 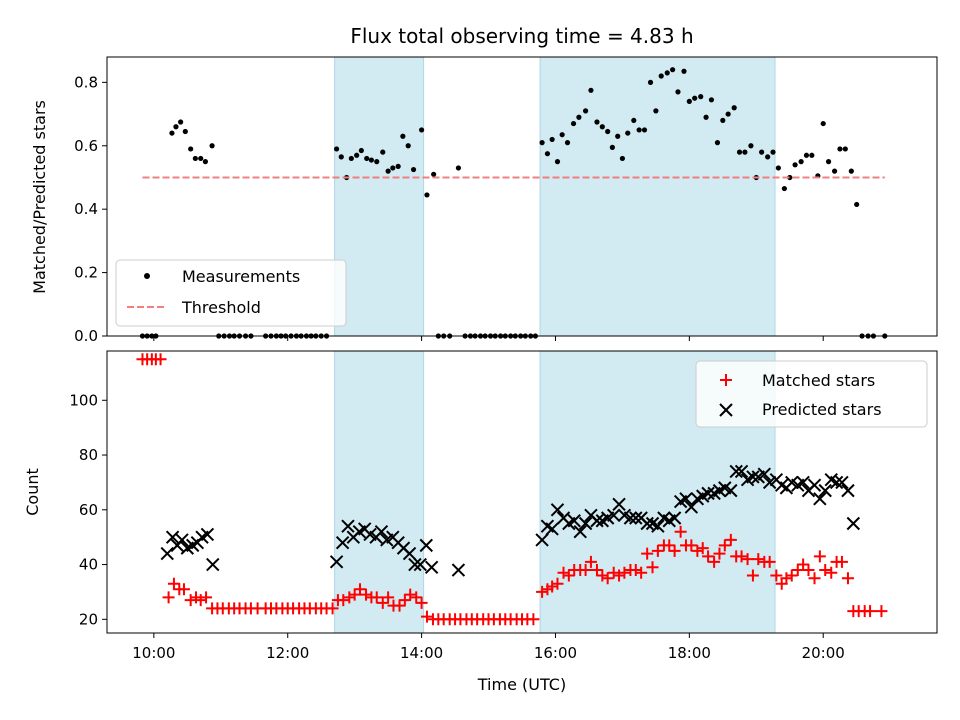 What do you see at coordinates (147, 276) in the screenshot?
I see `legend-measurements-marker` at bounding box center [147, 276].